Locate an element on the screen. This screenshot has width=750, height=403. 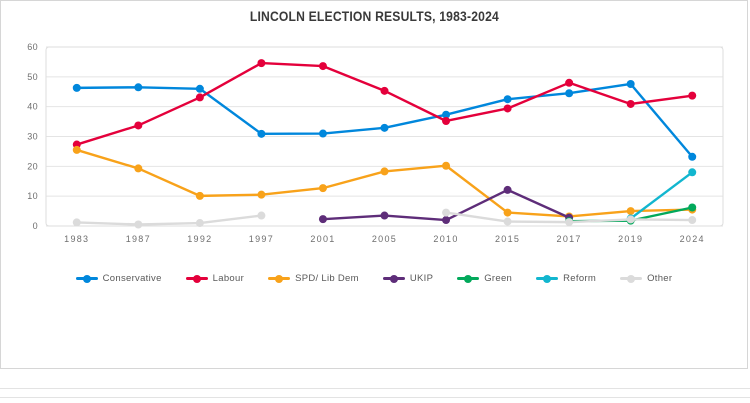
data-point-UKIP-2010 is located at coordinates (446, 220).